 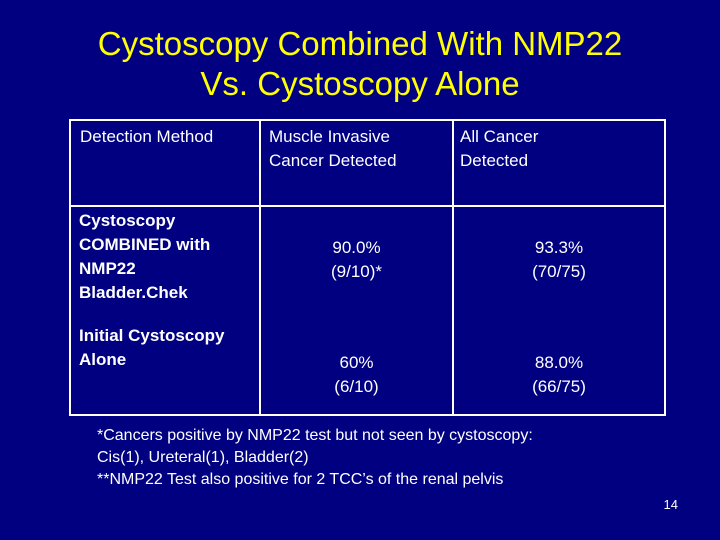 I want to click on cell-combined-muscle: 90.0% (9/10)*, so click(x=356, y=259).